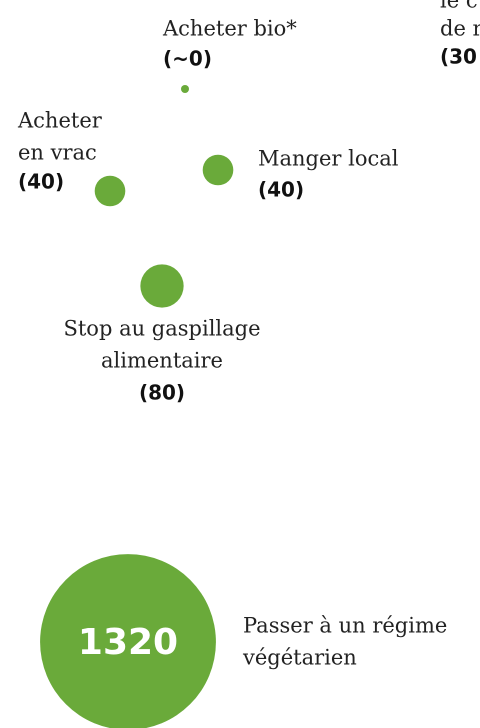  I want to click on annotation: le c, so click(459, 6).